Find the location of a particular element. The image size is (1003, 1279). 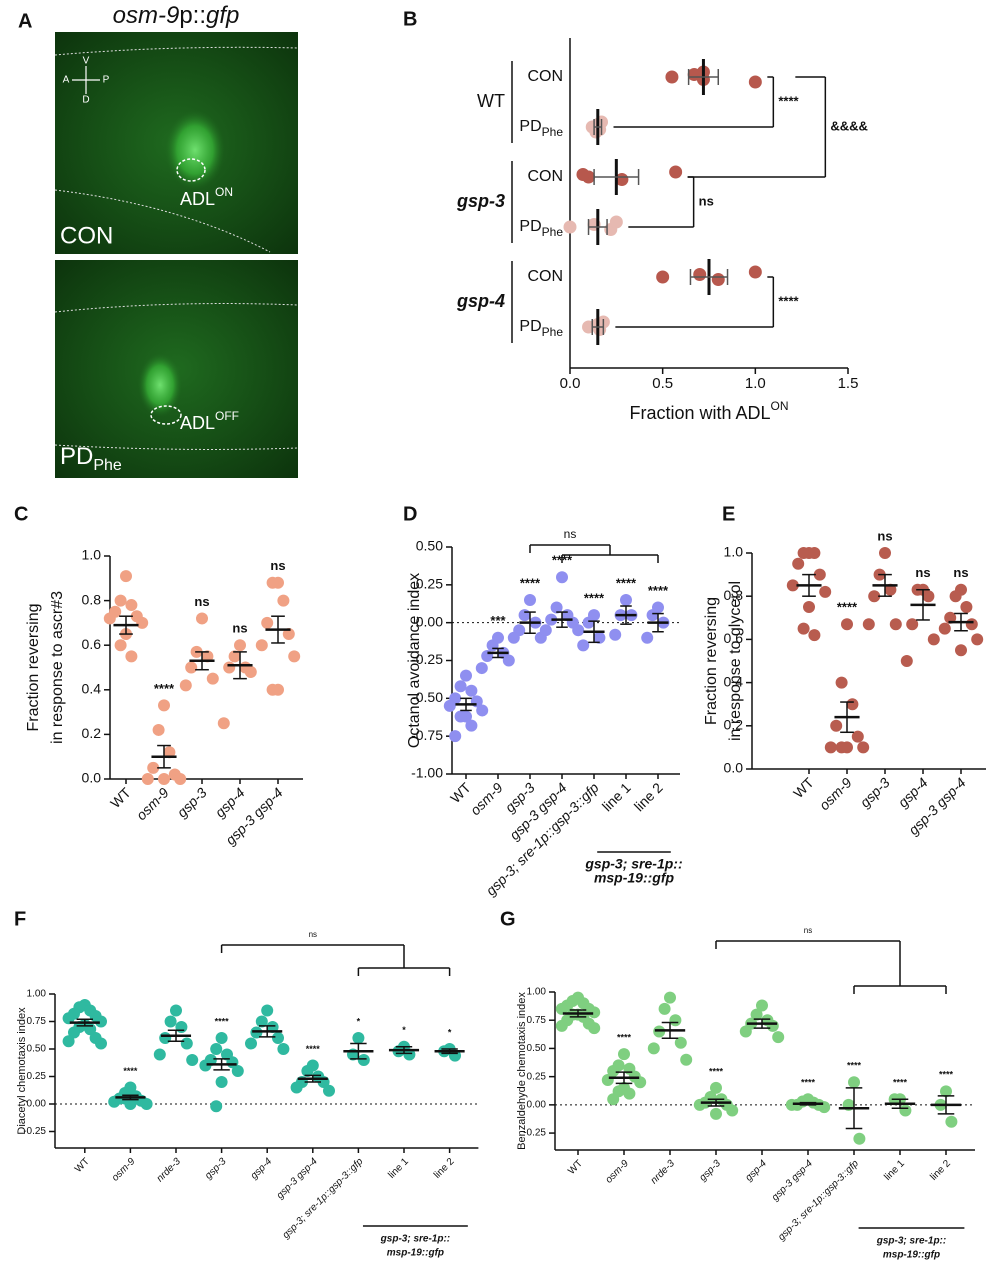

panel-letter: C is located at coordinates (21, 514).